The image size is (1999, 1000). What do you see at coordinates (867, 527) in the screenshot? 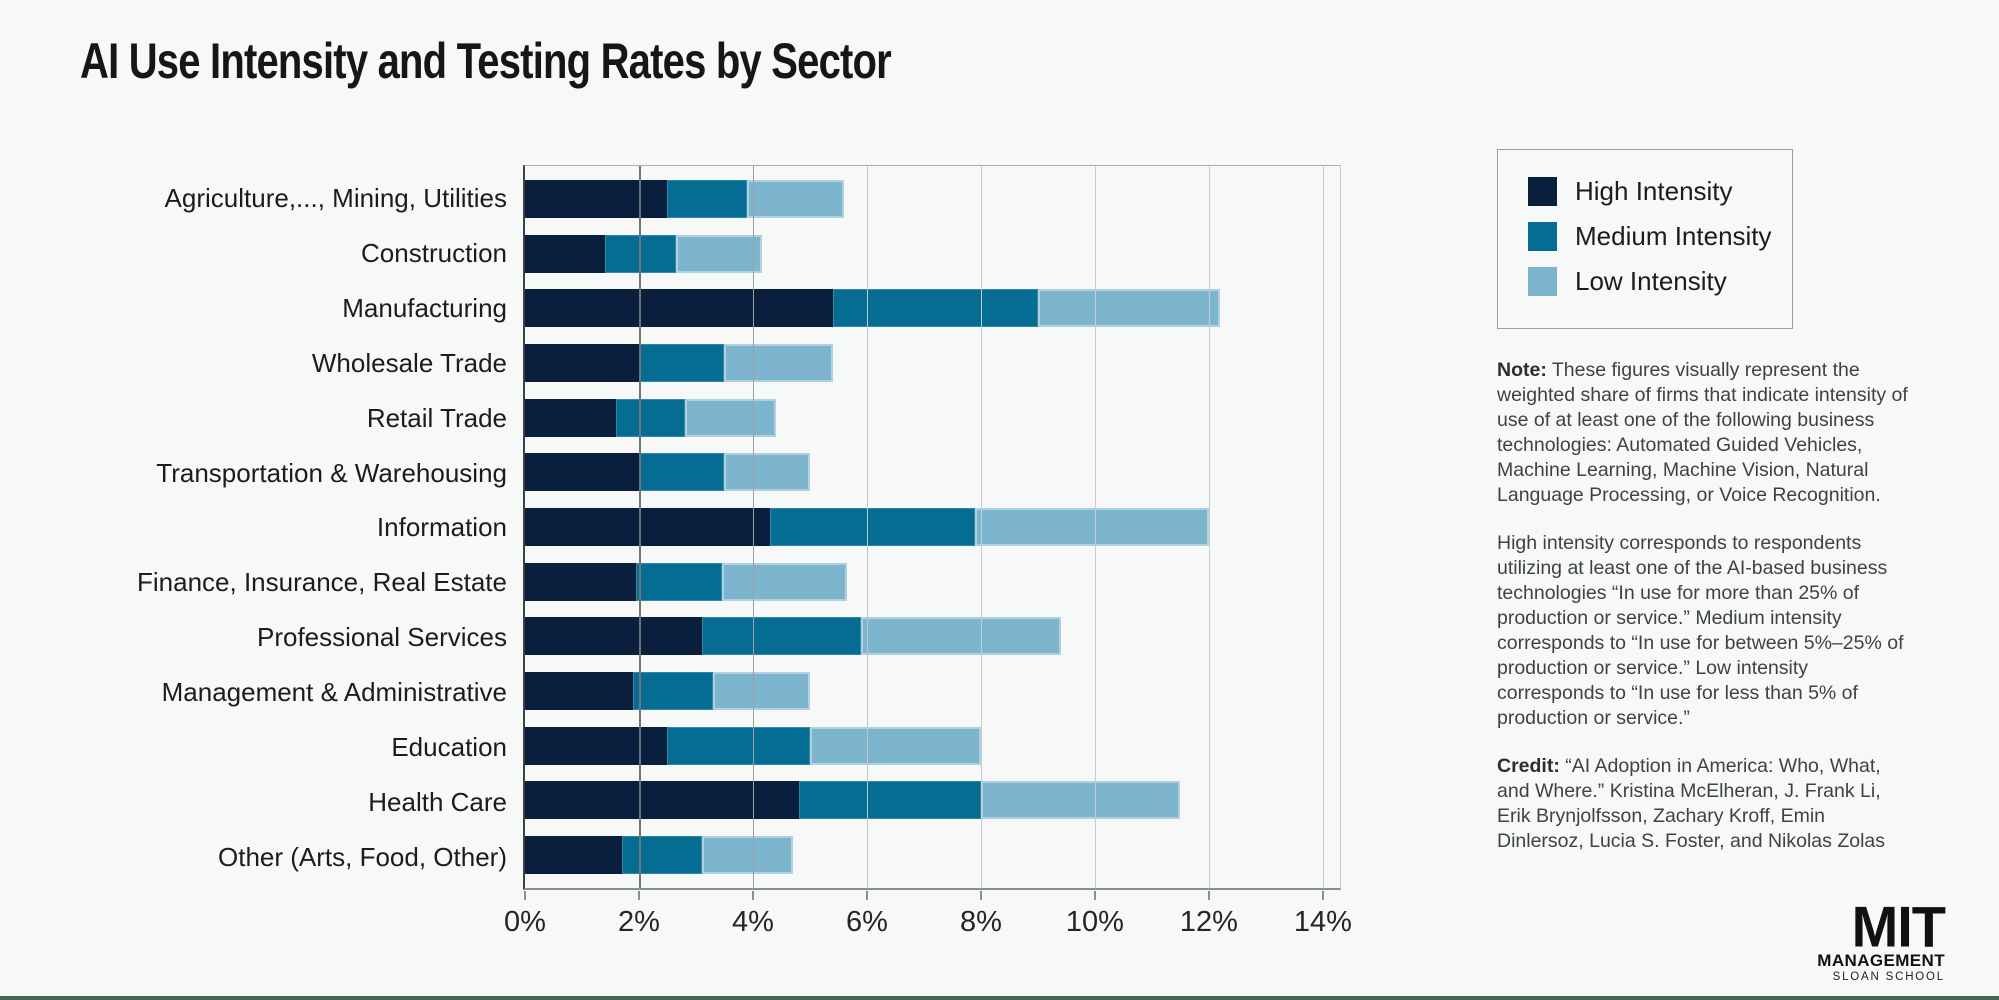
I see `gridline-6%` at bounding box center [867, 527].